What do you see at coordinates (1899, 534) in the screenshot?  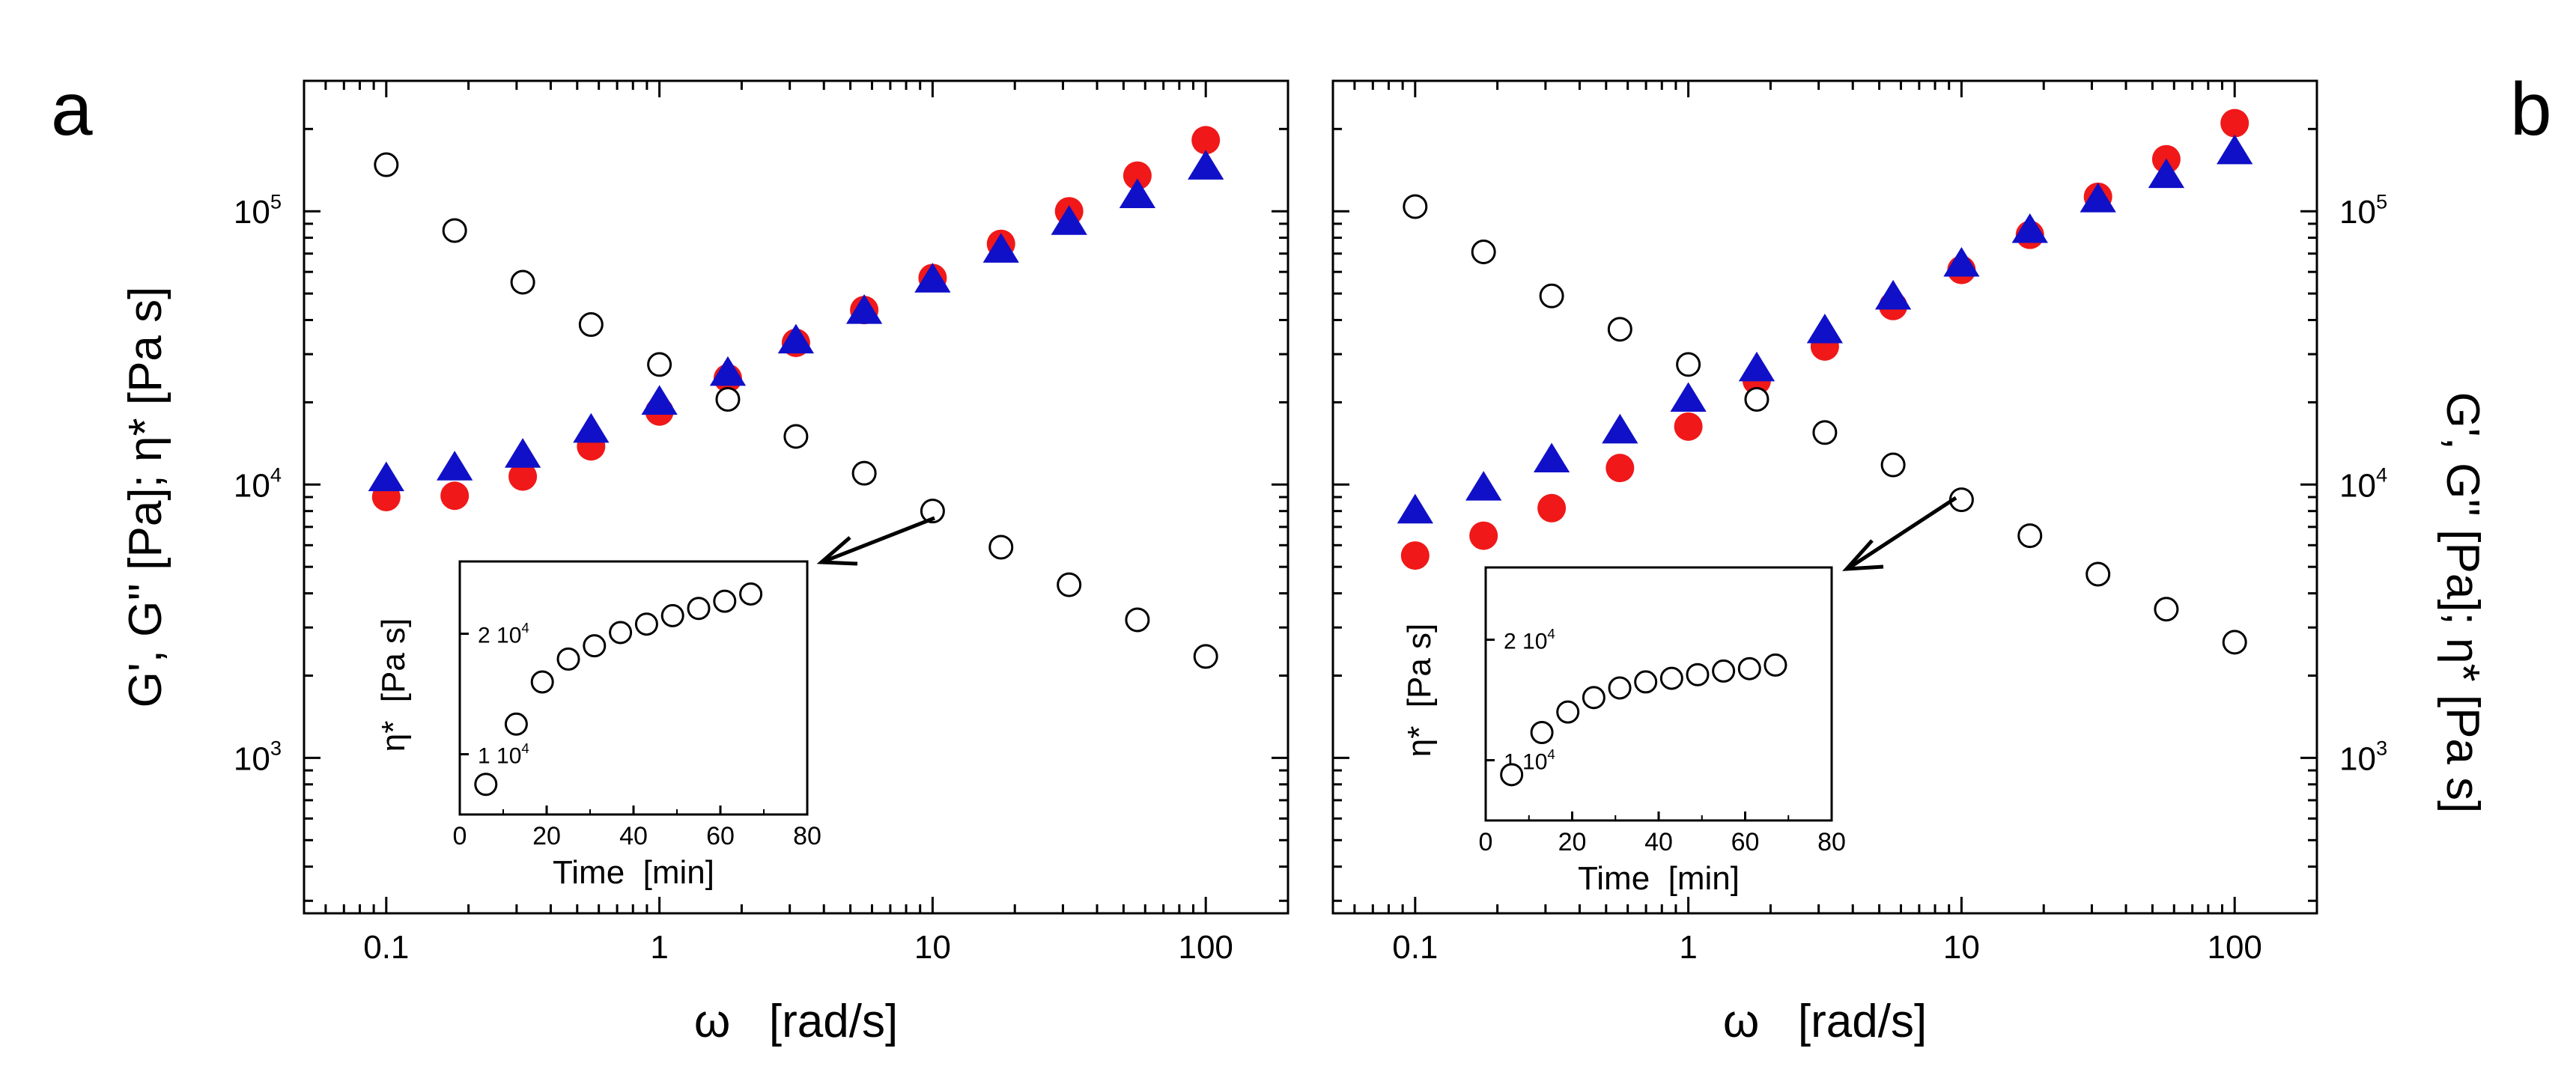 I see `arrow-b` at bounding box center [1899, 534].